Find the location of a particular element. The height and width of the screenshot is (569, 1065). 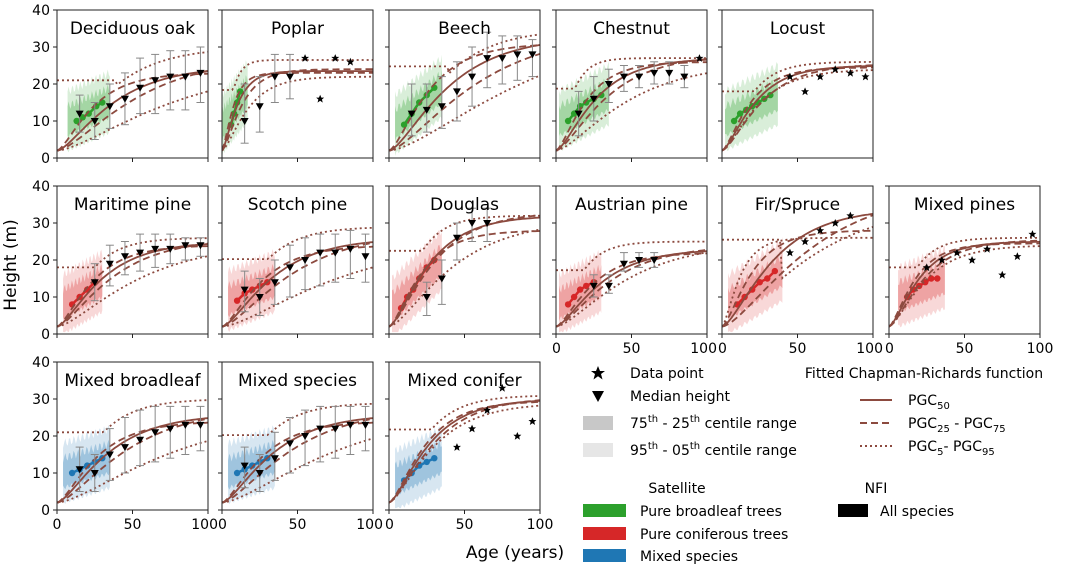

x-axis-label: Age (years) is located at coordinates (515, 553).